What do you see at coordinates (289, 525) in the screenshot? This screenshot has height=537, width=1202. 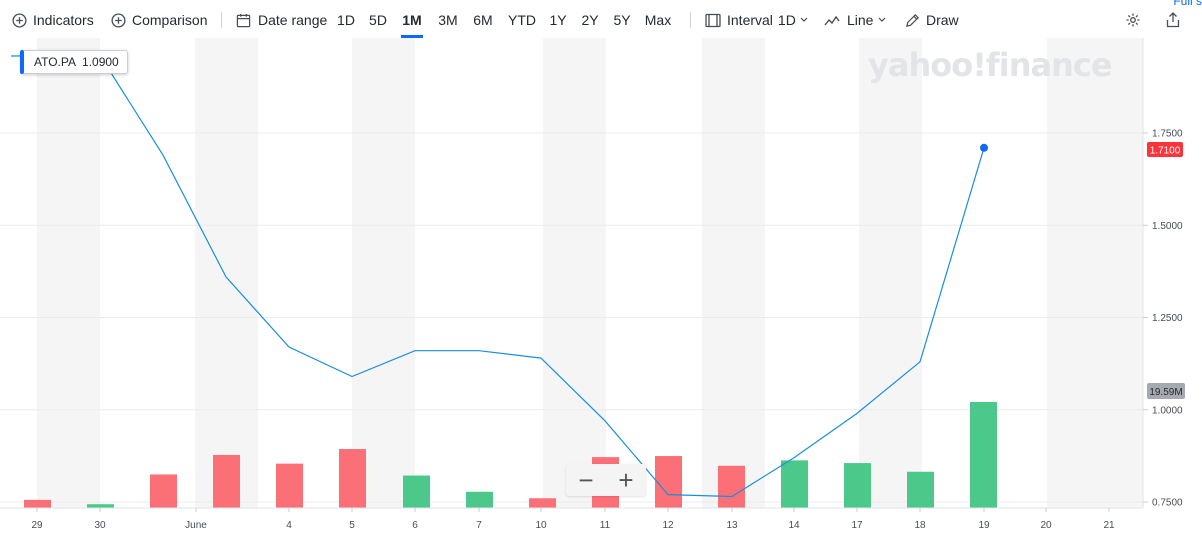 I see `x-tick-label: 4` at bounding box center [289, 525].